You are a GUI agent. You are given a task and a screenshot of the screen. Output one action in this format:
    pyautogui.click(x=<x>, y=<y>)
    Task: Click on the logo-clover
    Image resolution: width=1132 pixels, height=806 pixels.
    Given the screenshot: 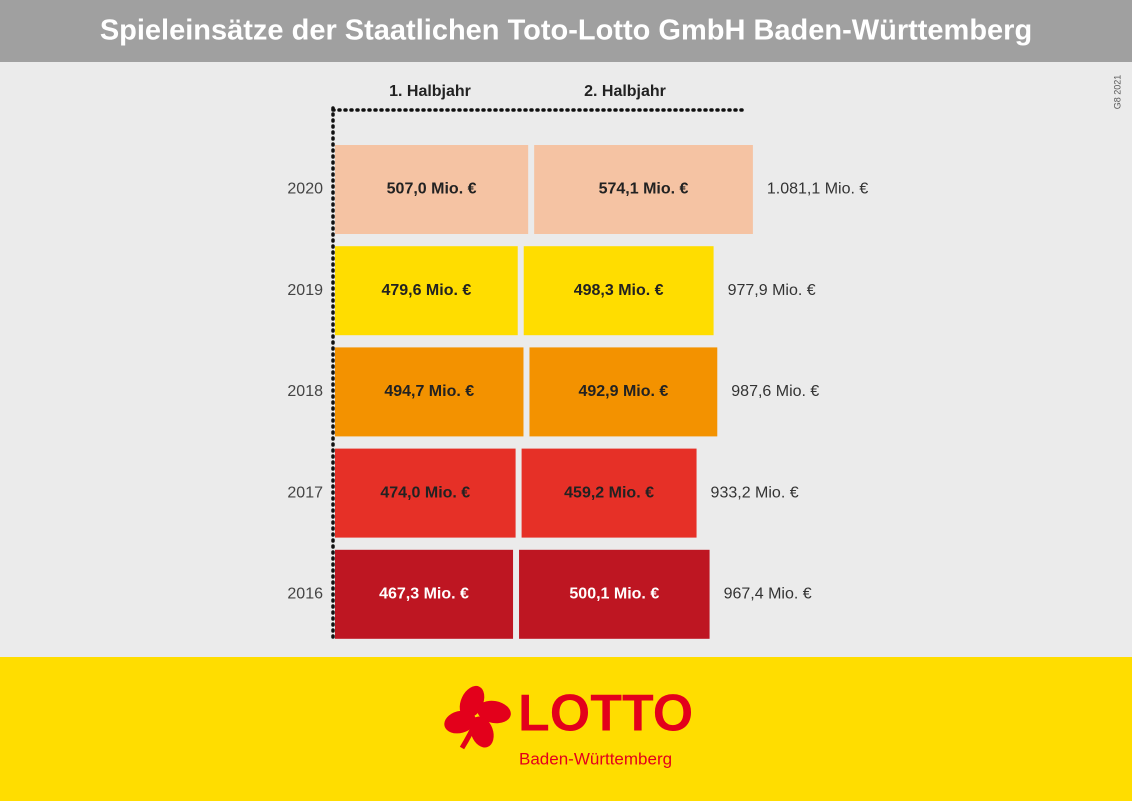 What is the action you would take?
    pyautogui.click(x=477, y=717)
    